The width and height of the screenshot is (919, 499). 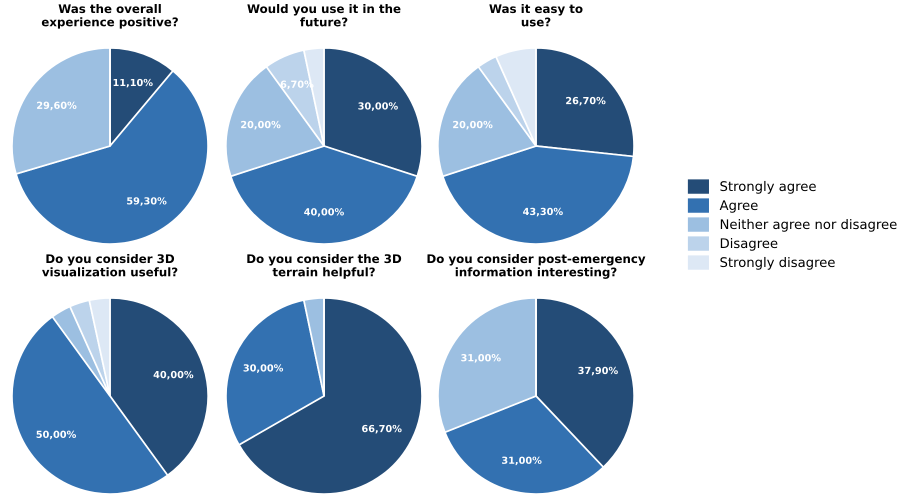 What do you see at coordinates (147, 201) in the screenshot?
I see `data-label: 59,30%` at bounding box center [147, 201].